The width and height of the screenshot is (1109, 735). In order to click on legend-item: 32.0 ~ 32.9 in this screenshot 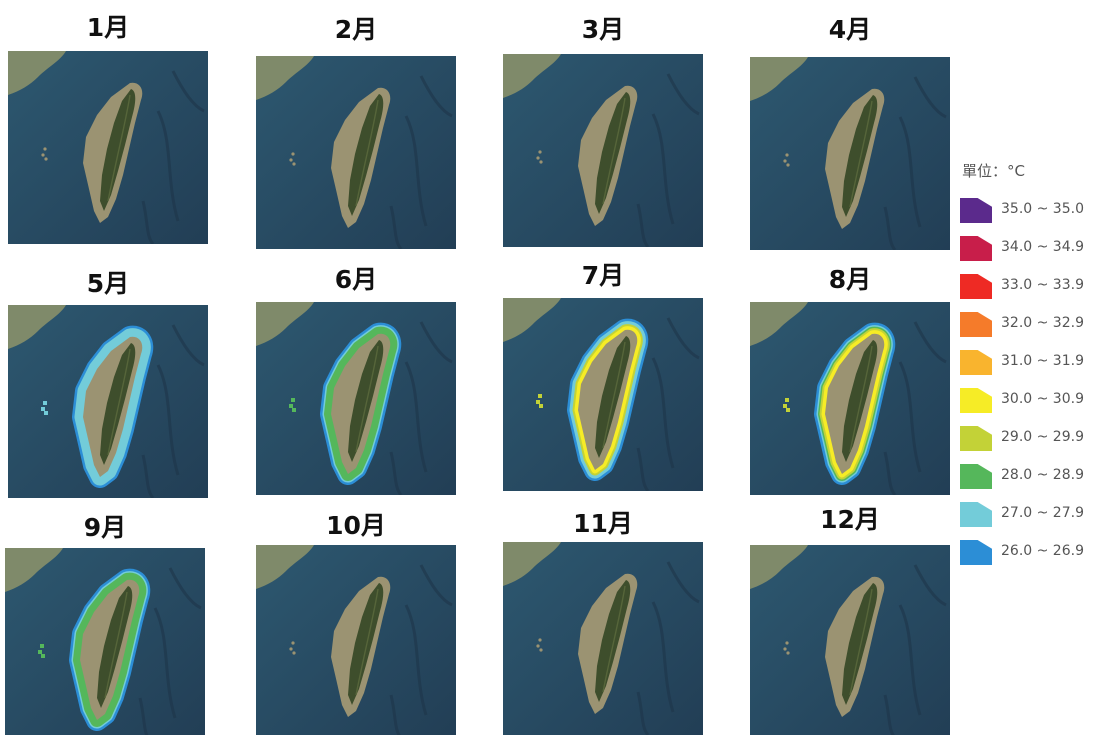, I will do `click(1034, 331)`.